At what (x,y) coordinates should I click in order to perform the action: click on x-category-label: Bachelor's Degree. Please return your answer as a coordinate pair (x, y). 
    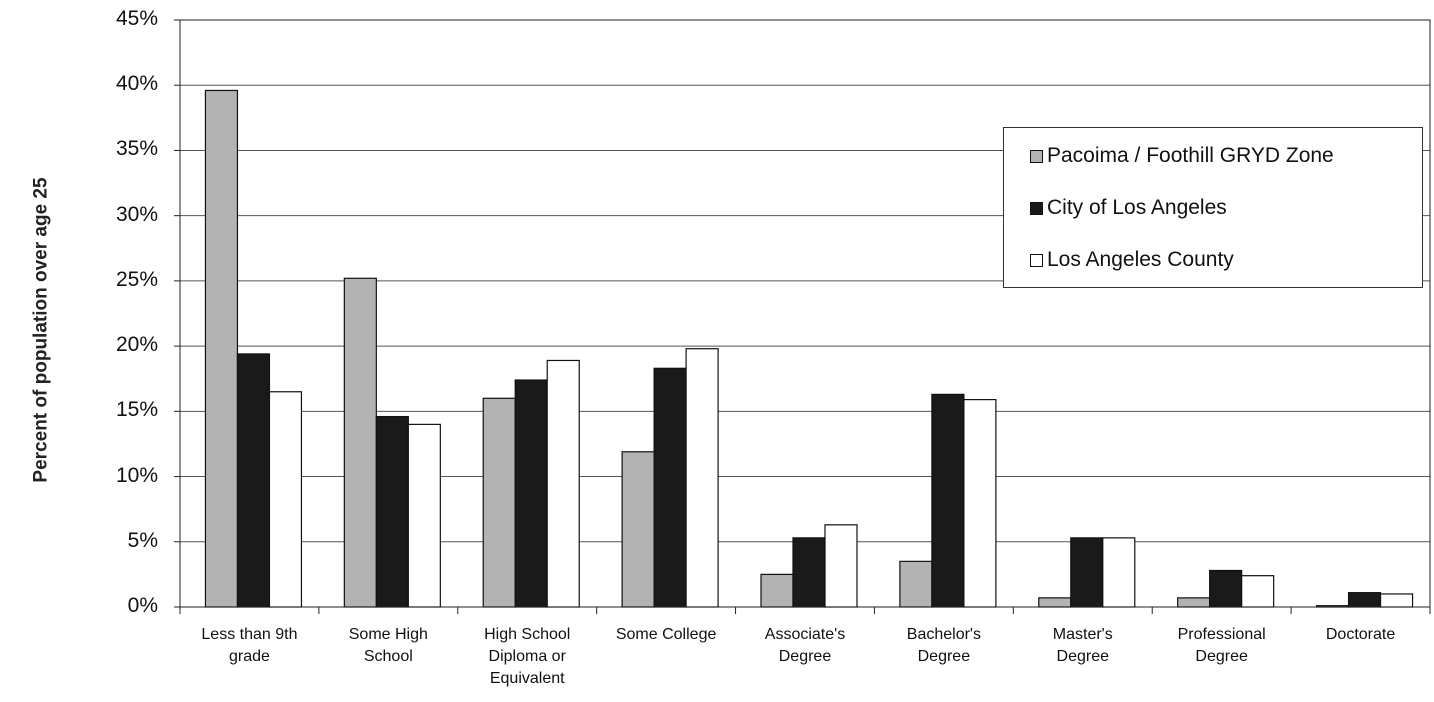
    Looking at the image, I should click on (944, 646).